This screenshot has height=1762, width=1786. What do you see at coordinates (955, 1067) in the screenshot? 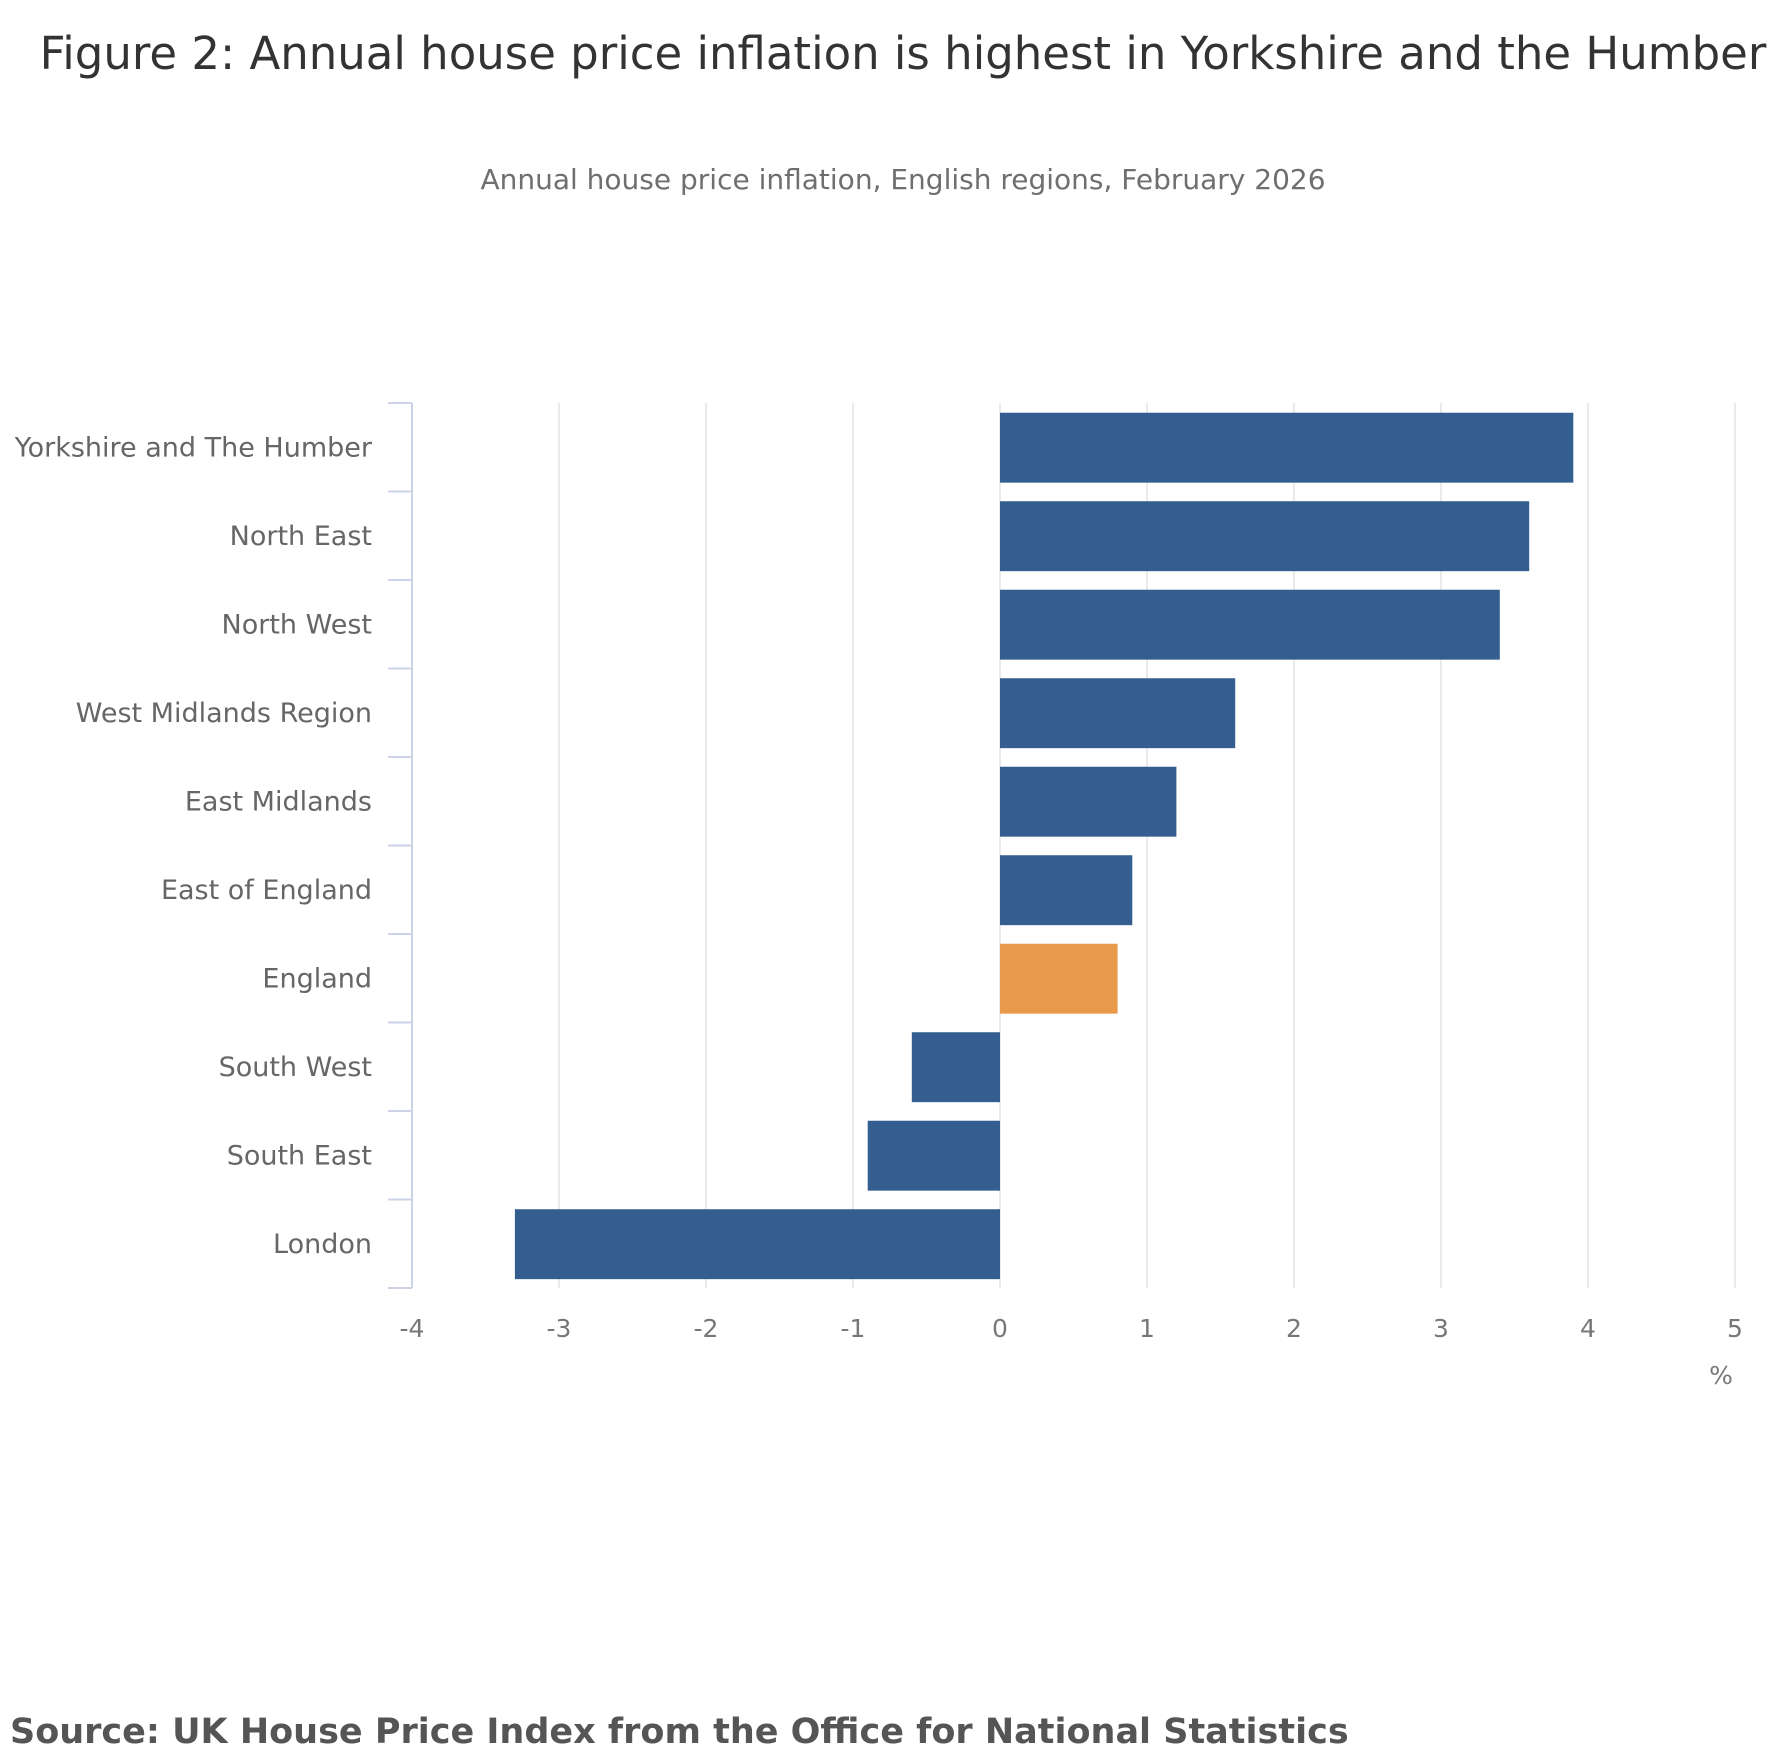
I see `bar-south-west` at bounding box center [955, 1067].